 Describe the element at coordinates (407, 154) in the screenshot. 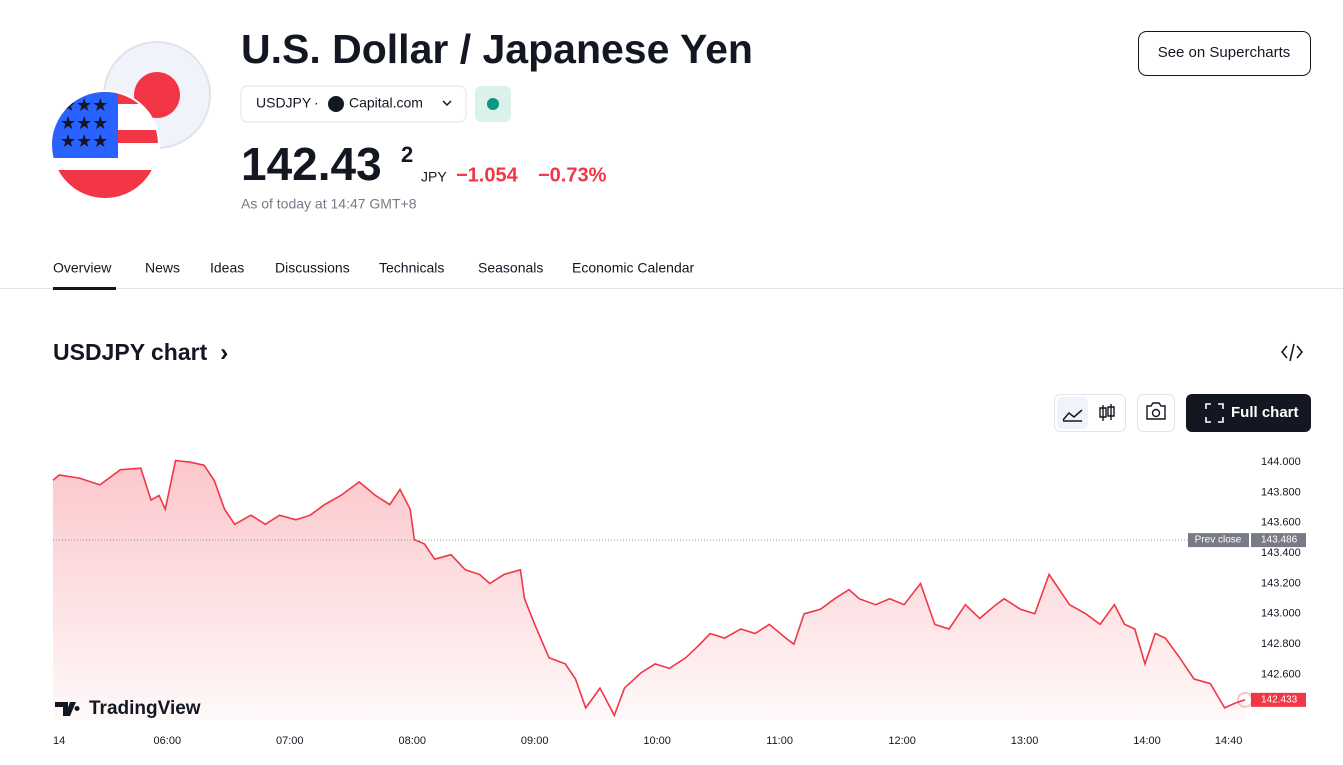

I see `price-digit: 2` at that location.